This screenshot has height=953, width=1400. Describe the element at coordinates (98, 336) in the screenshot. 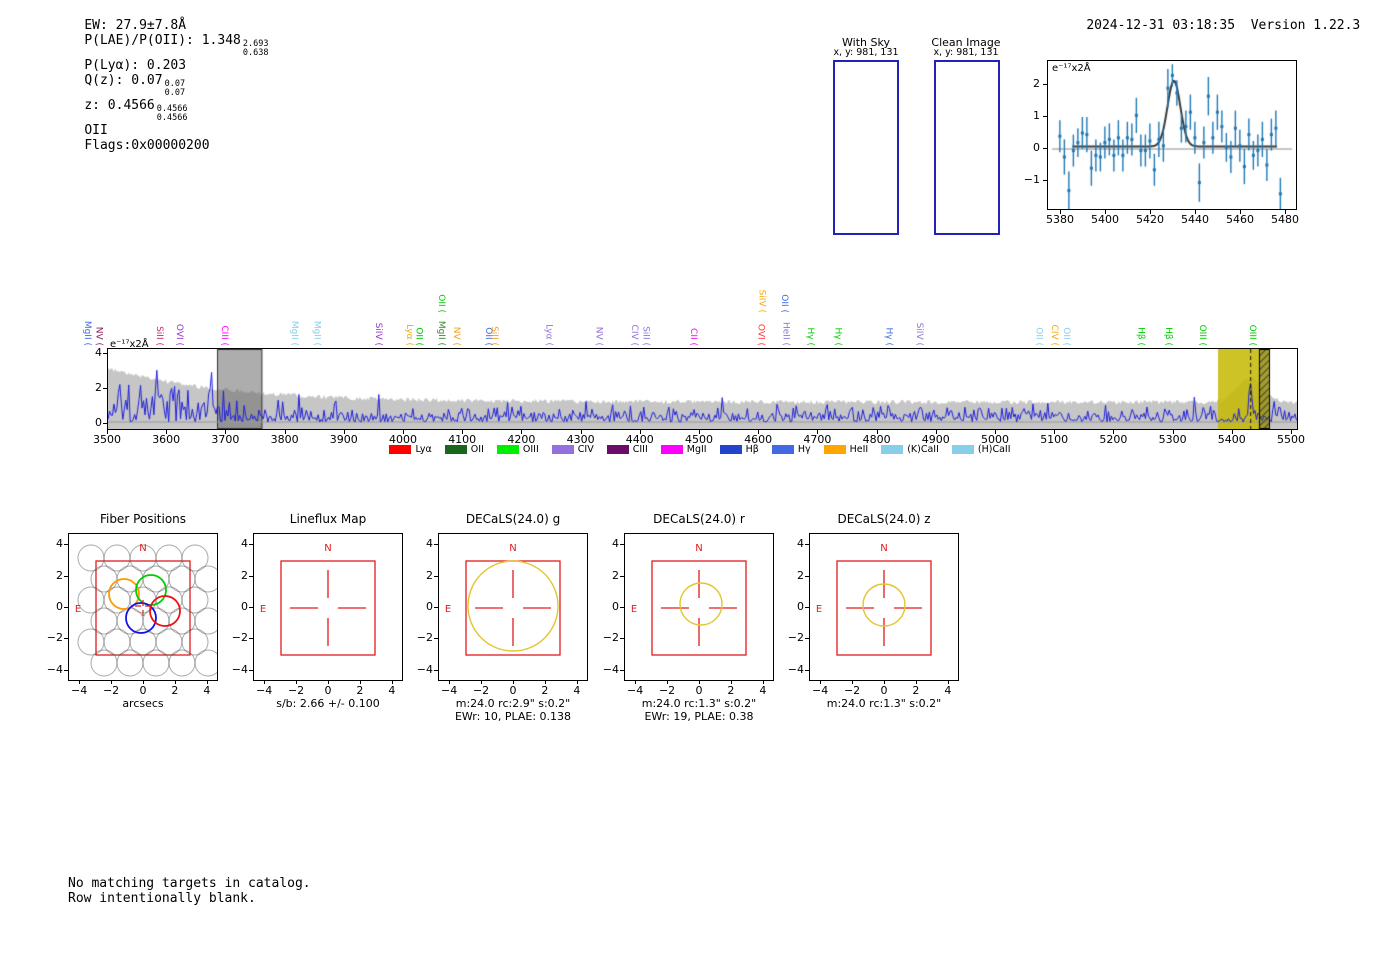

I see `line-marker-nv: NV (` at that location.